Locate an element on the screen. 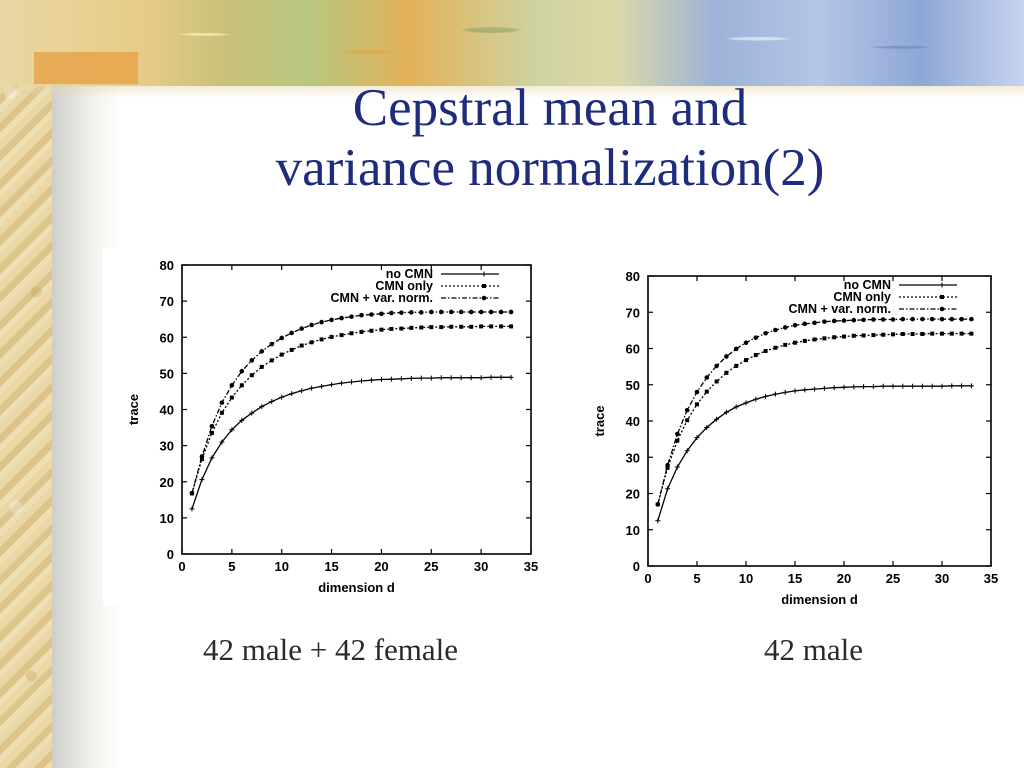 Image resolution: width=1024 pixels, height=768 pixels. y-tick-label: 20 is located at coordinates (633, 494).